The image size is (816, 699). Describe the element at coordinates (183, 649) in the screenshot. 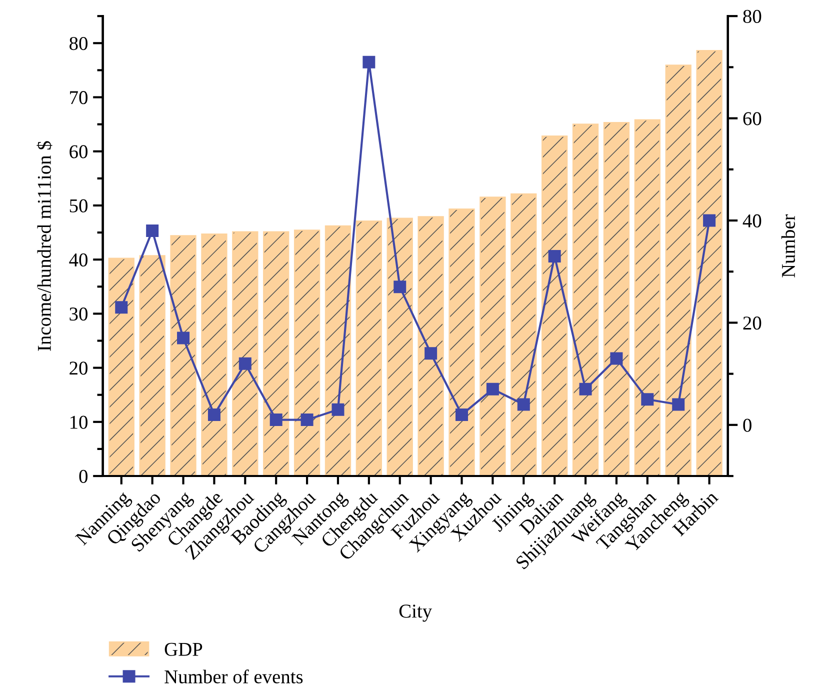

I see `legend-label: GDP` at that location.